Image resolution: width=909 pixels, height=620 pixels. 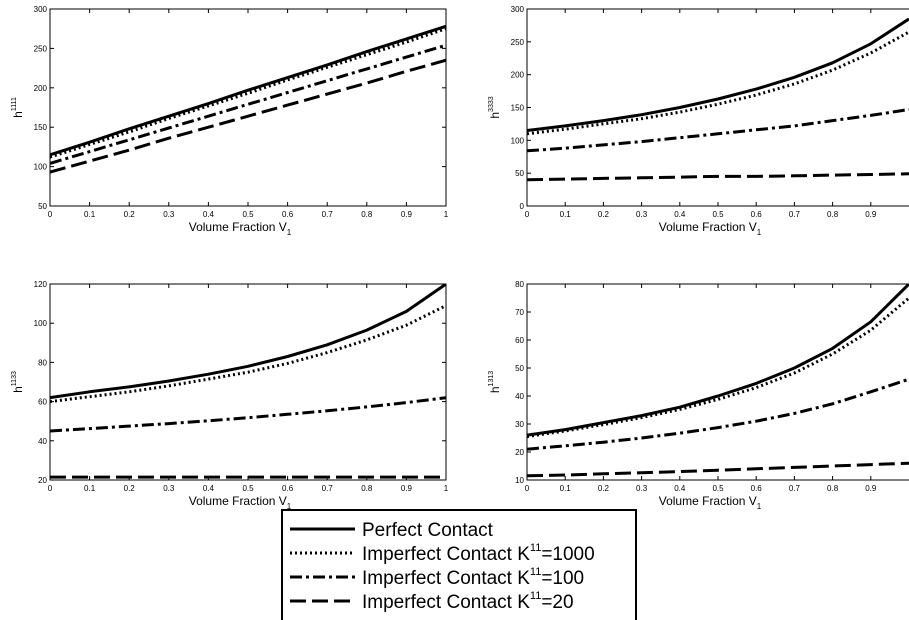 I want to click on y-axis-label: h3333, so click(x=495, y=107).